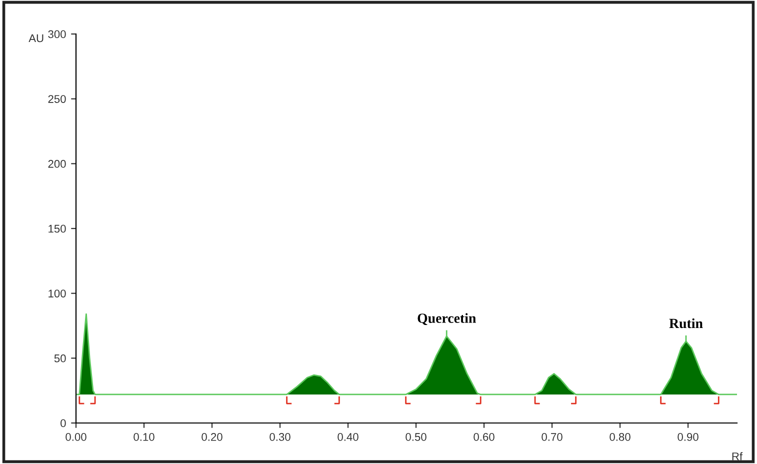 Image resolution: width=757 pixels, height=464 pixels. What do you see at coordinates (688, 437) in the screenshot?
I see `x-tick-label: 0.90` at bounding box center [688, 437].